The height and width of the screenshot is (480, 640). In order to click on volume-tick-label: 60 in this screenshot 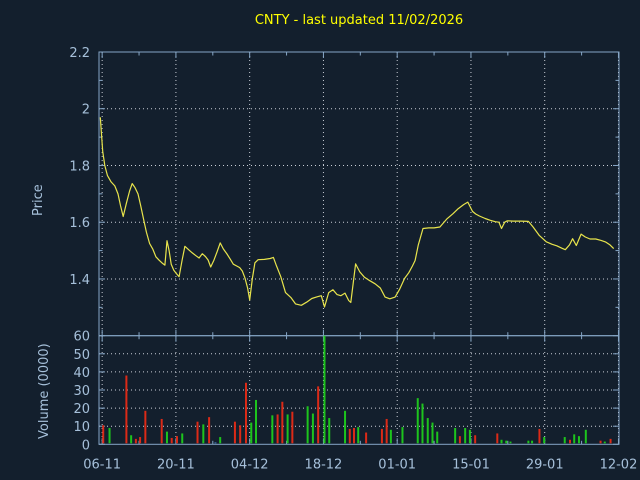, I will do `click(81, 337)`.